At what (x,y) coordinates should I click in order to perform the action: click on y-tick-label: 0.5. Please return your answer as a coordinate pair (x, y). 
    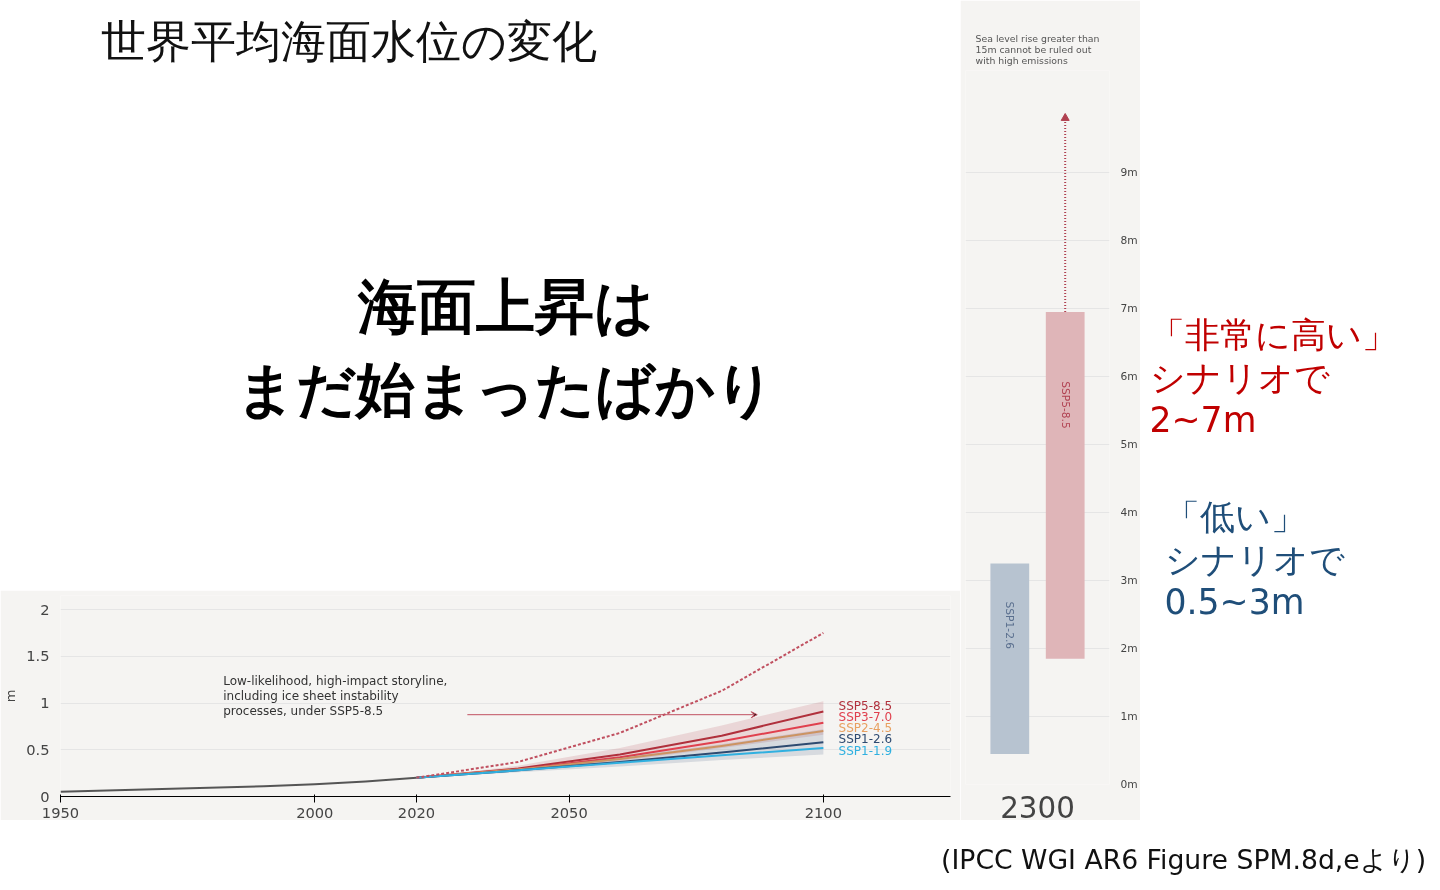
    Looking at the image, I should click on (38, 749).